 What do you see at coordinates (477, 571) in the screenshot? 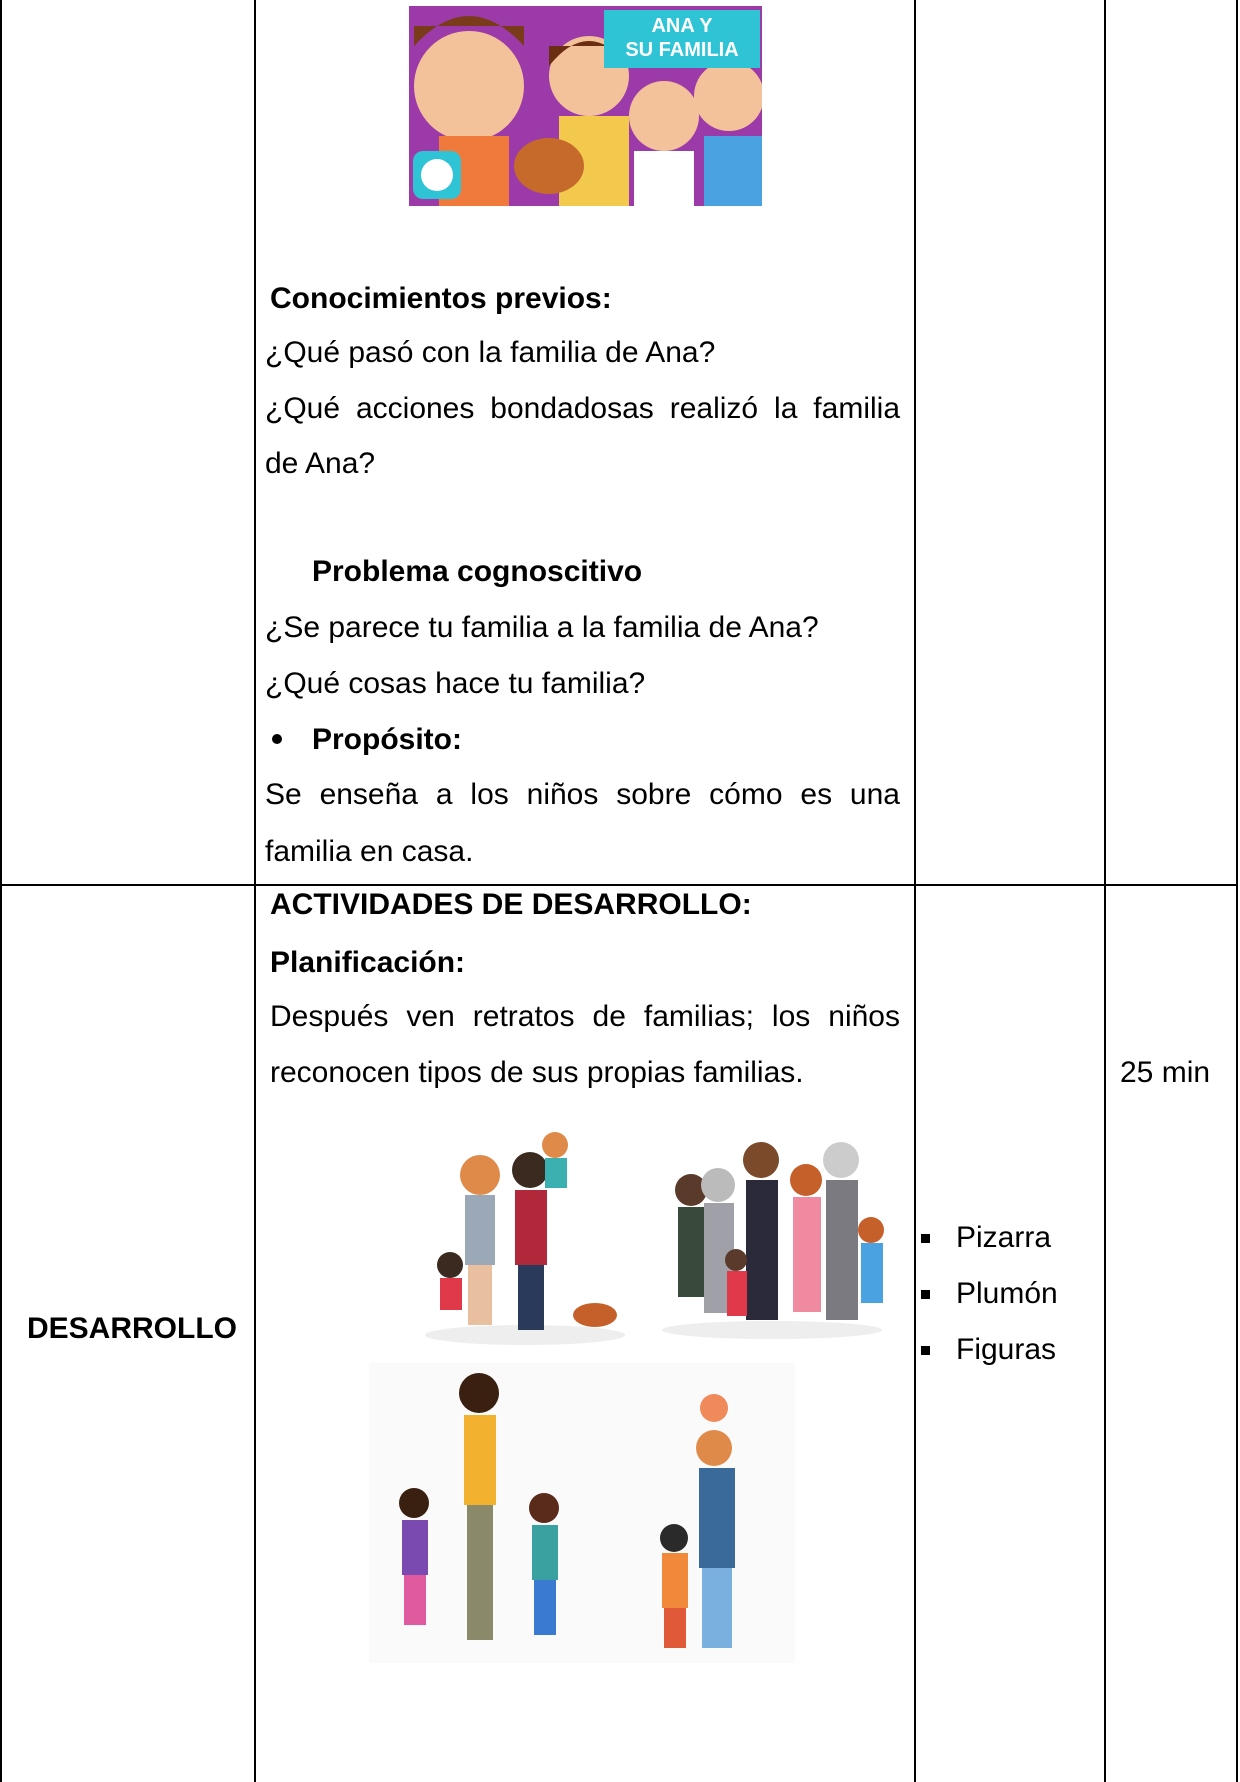
I see `section-heading: Problema cognoscitivo` at bounding box center [477, 571].